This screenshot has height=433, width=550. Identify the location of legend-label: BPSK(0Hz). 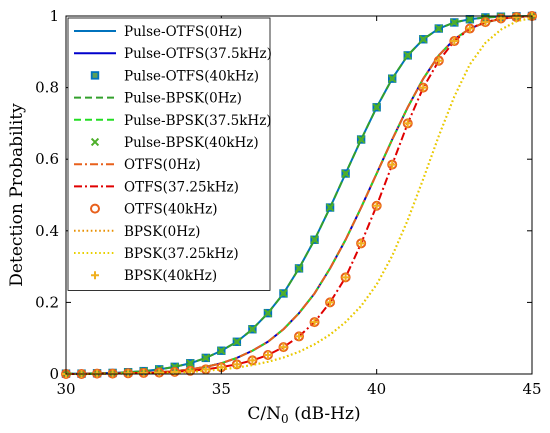
(162, 232).